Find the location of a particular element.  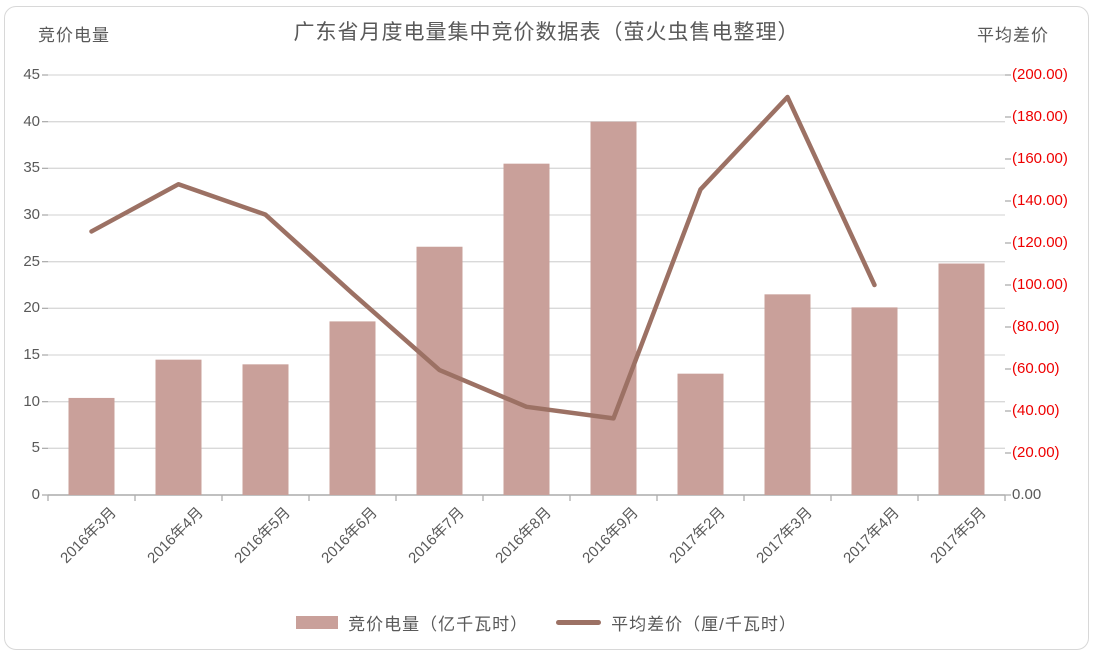

right-axis-tick-label: (60.00) is located at coordinates (1036, 368).